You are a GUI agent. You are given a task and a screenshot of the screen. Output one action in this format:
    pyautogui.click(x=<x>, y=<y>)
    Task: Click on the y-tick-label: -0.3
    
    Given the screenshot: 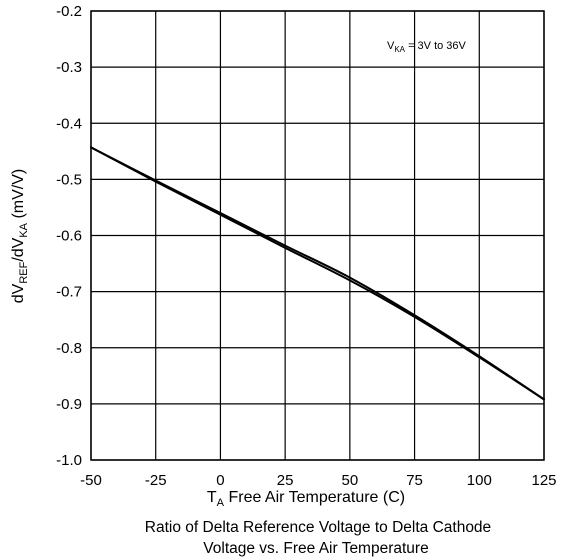 What is the action you would take?
    pyautogui.click(x=69, y=67)
    